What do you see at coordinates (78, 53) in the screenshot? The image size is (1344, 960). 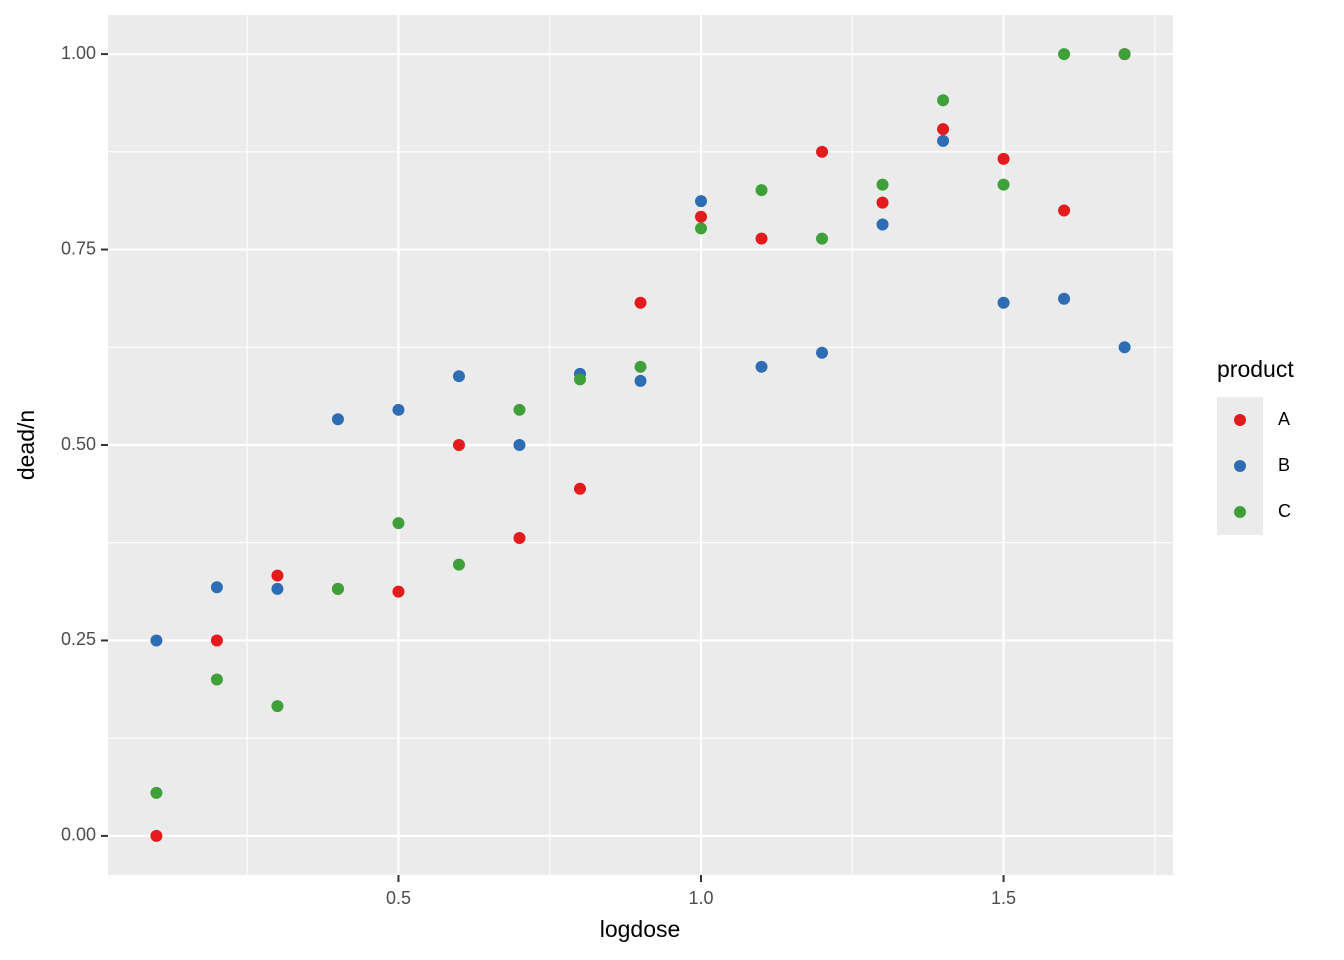 I see `y-tick-label: 1.00` at bounding box center [78, 53].